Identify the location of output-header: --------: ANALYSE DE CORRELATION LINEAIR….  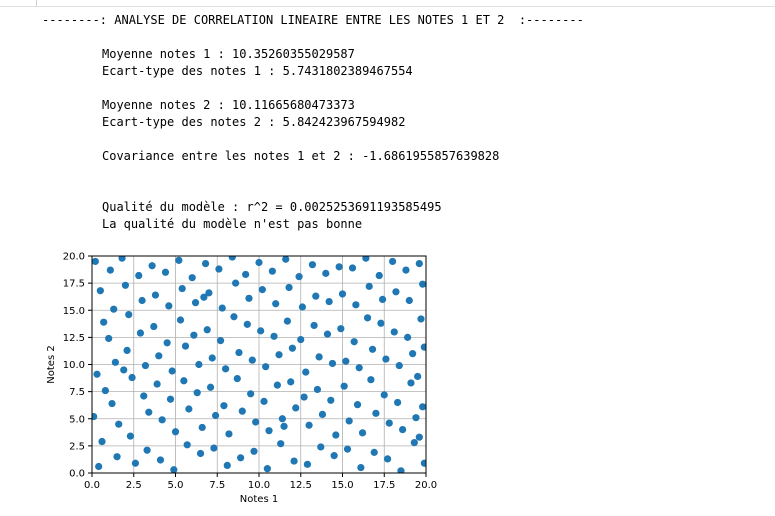
(313, 20).